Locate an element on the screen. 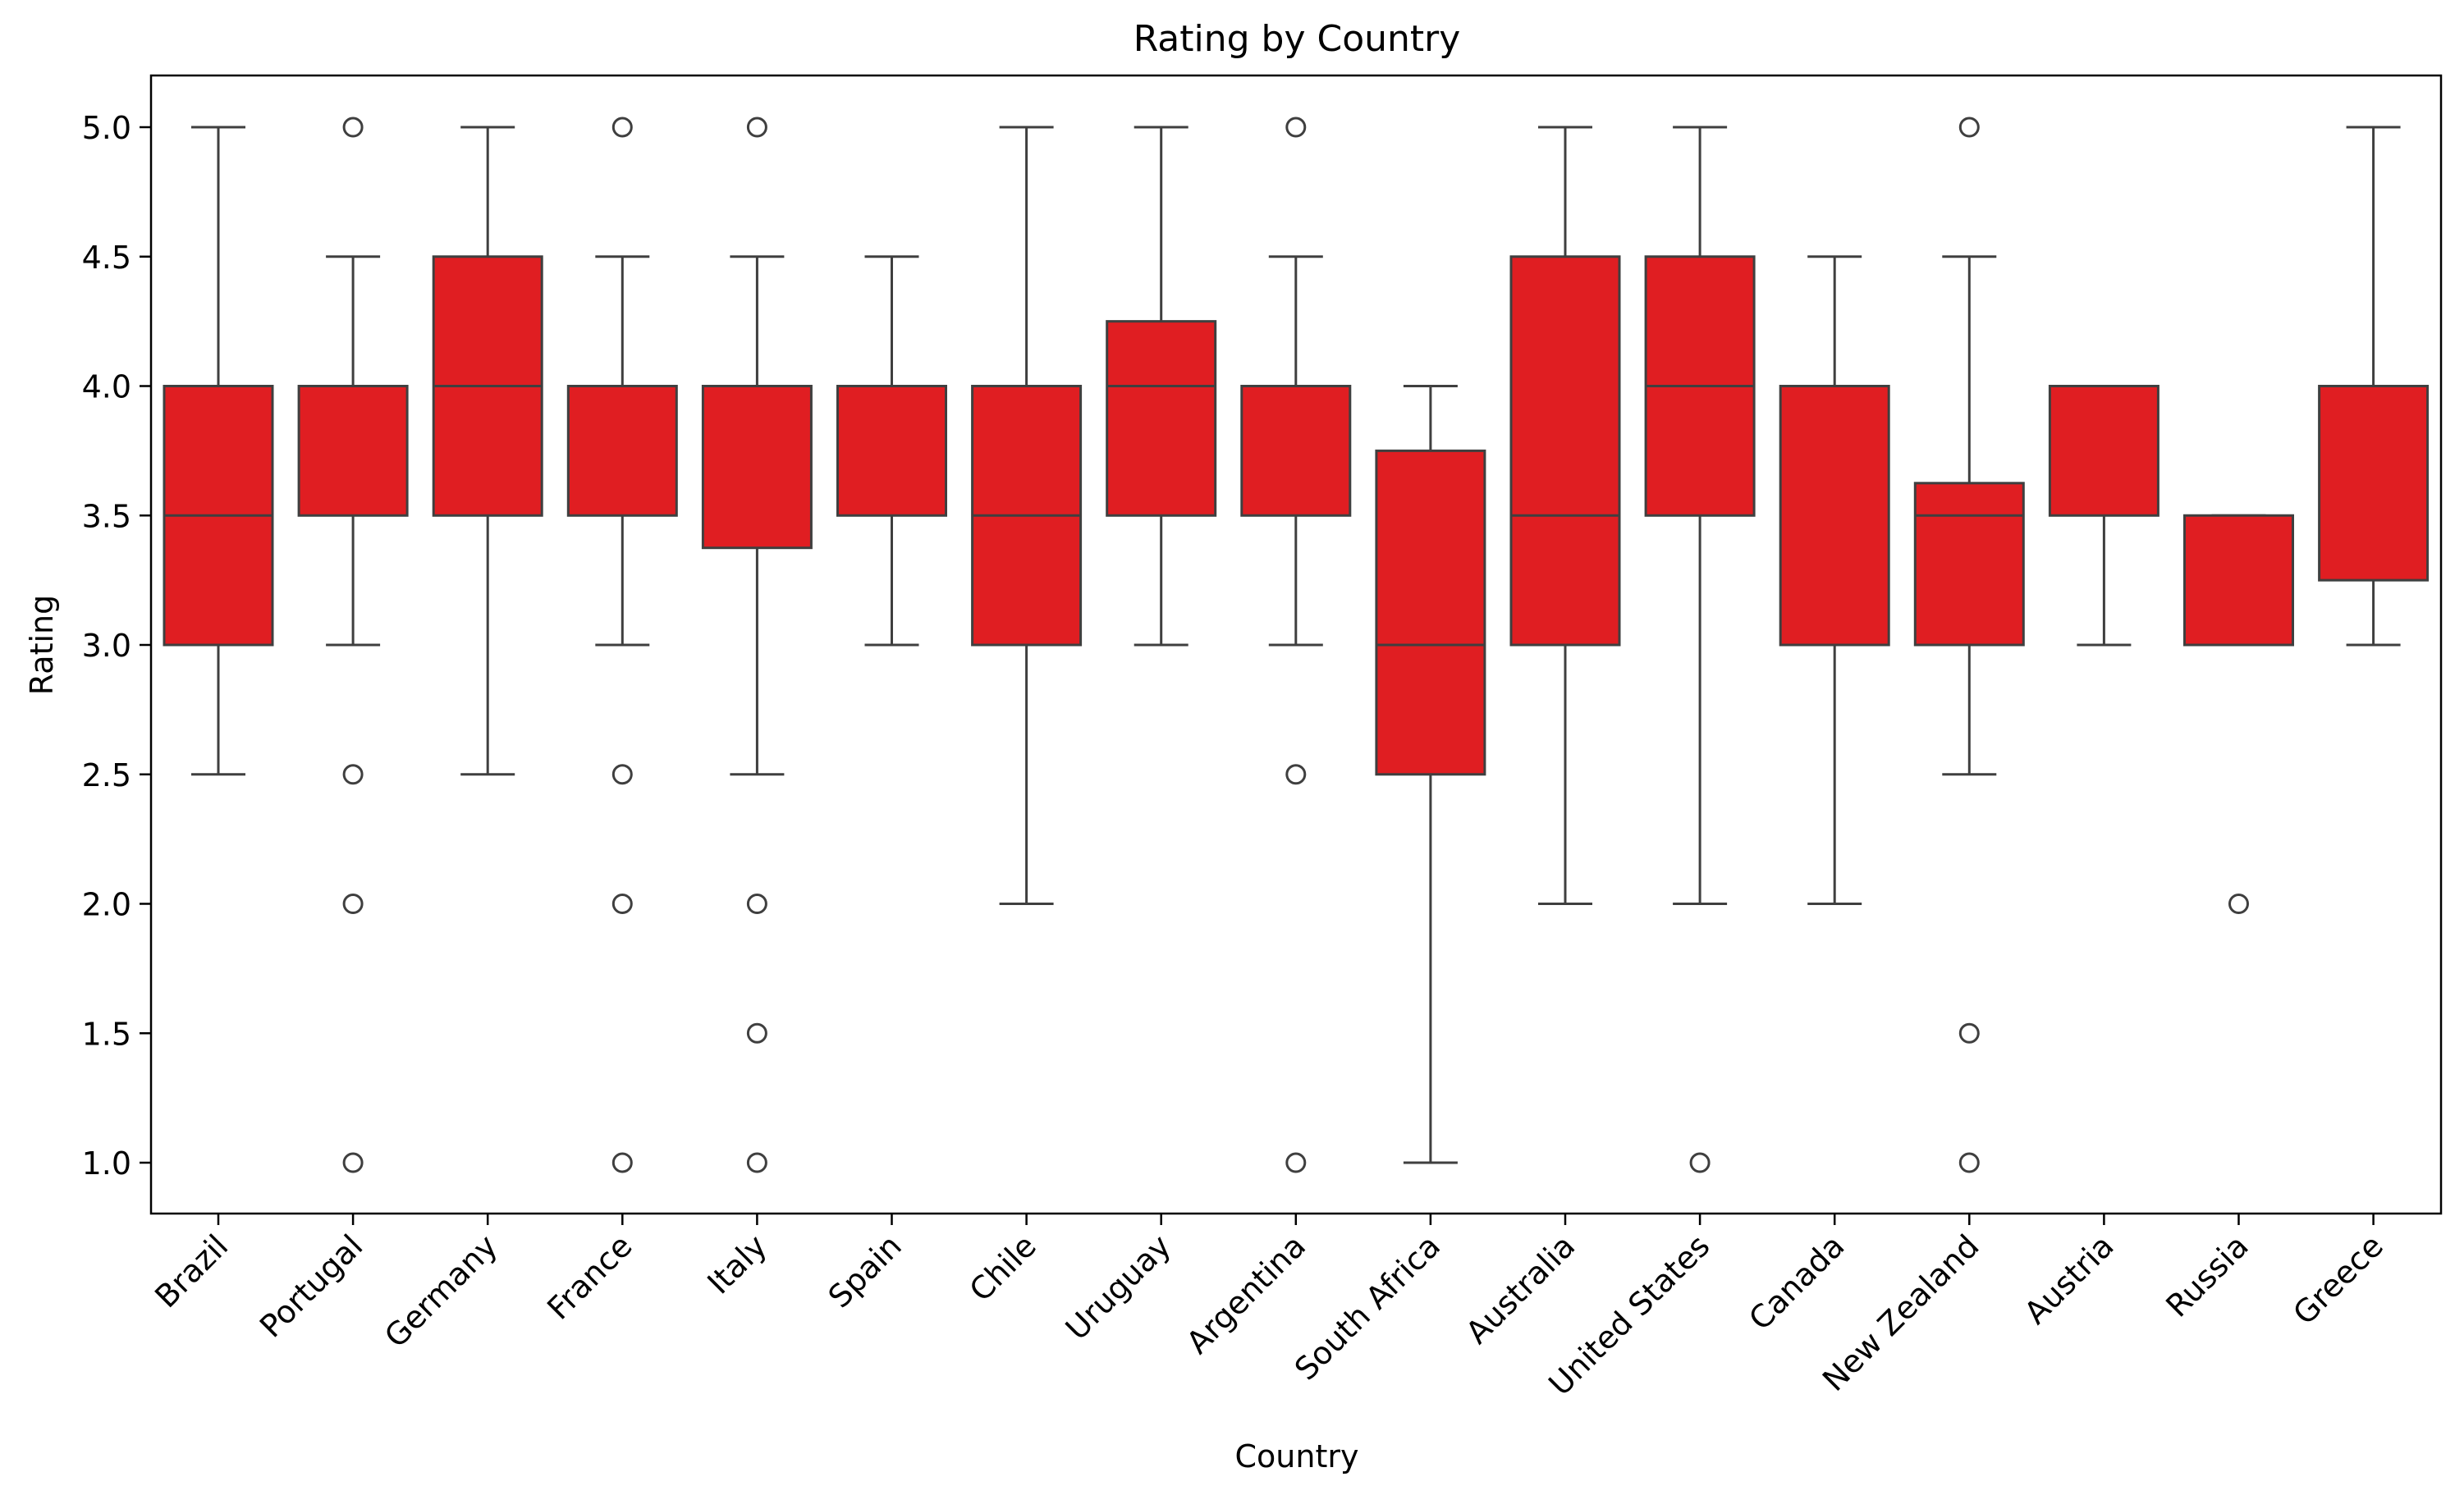  y-tick-label: 2.5 is located at coordinates (107, 775).